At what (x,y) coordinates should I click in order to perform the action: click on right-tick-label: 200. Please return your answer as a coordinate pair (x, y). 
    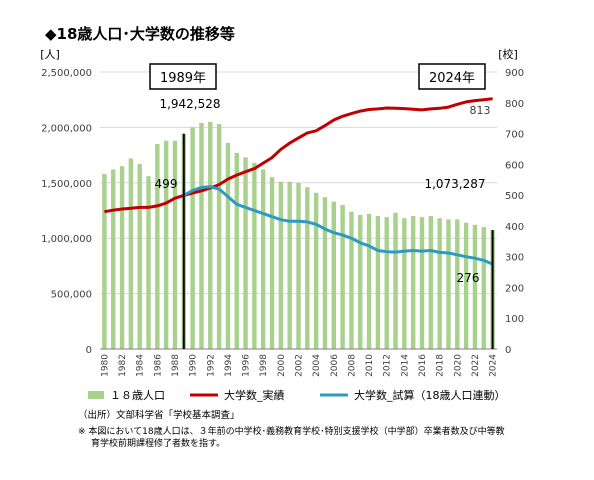
    Looking at the image, I should click on (514, 288).